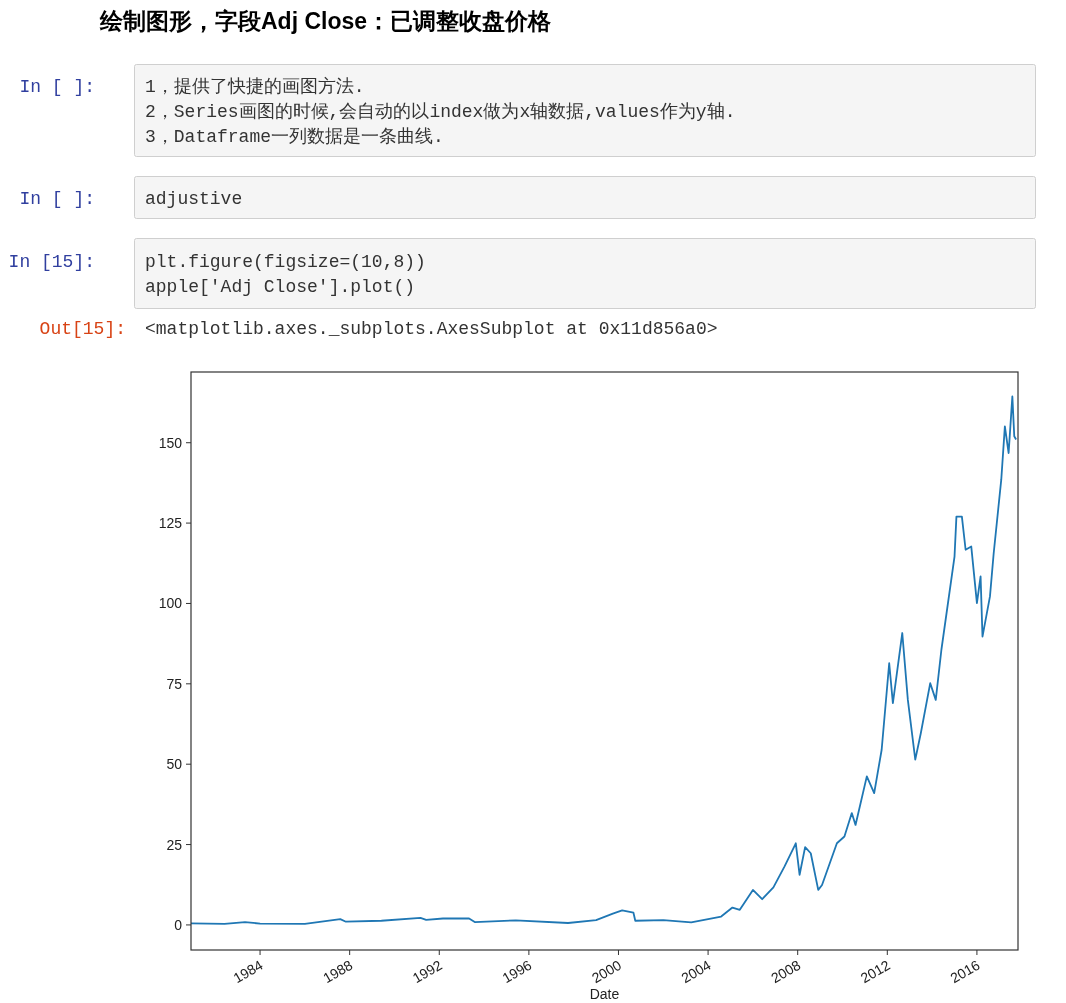 The image size is (1066, 1003). Describe the element at coordinates (170, 603) in the screenshot. I see `y-tick-label: 100` at that location.